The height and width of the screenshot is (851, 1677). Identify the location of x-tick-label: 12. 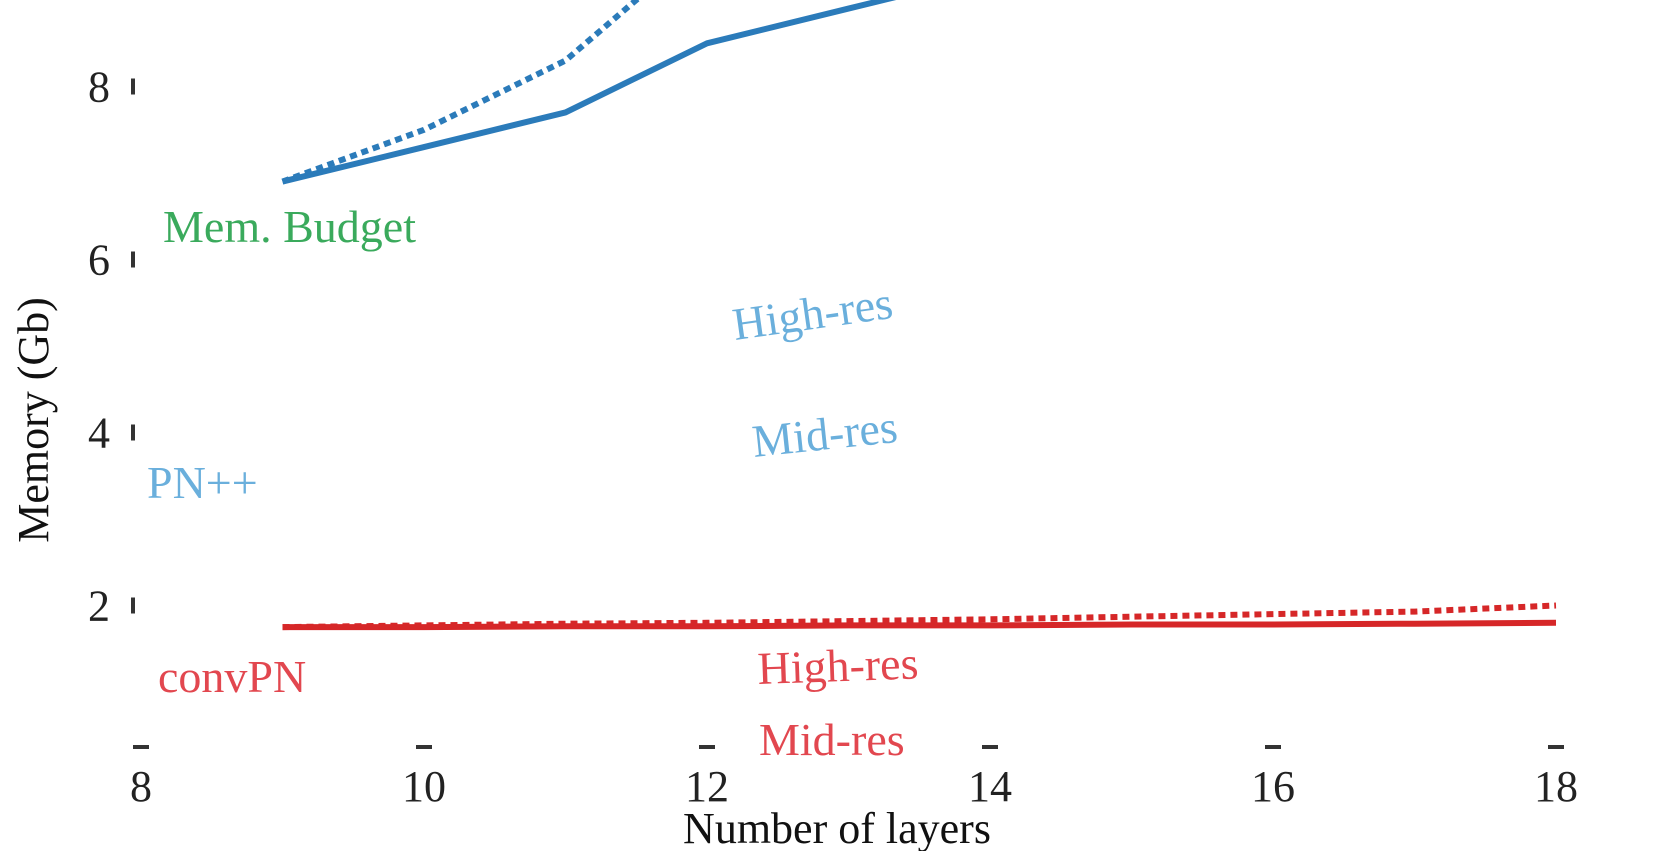
(707, 786).